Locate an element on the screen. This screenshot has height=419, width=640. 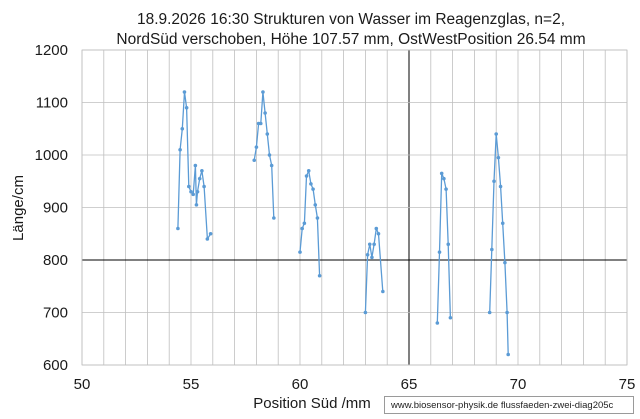
y-tick-label: 1000 is located at coordinates (51, 155).